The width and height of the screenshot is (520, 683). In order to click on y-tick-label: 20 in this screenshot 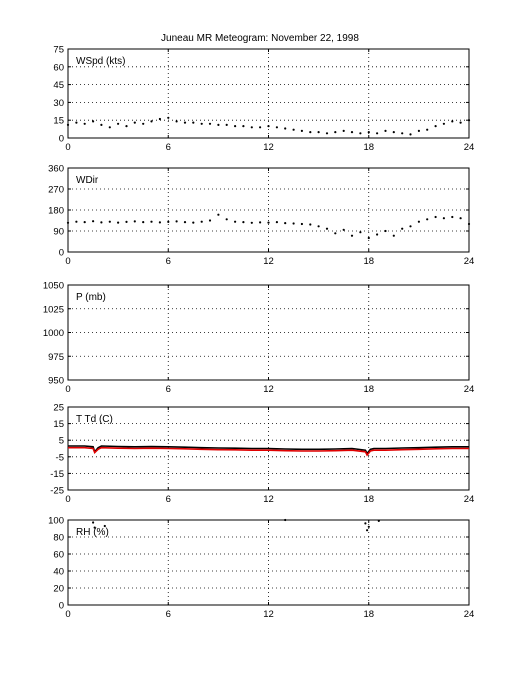, I will do `click(58, 589)`.